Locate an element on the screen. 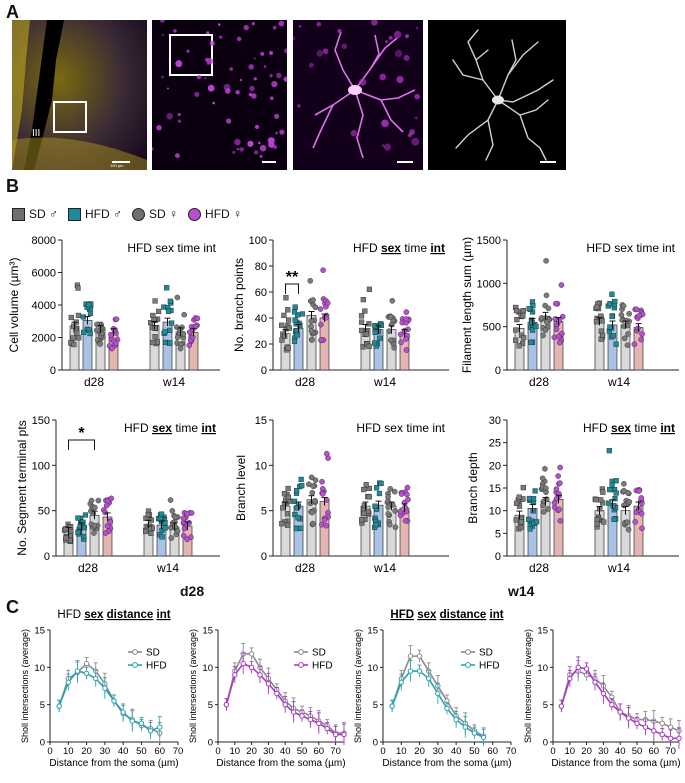 This screenshot has height=783, width=685. stat-label: HFD sex time int is located at coordinates (400, 428).